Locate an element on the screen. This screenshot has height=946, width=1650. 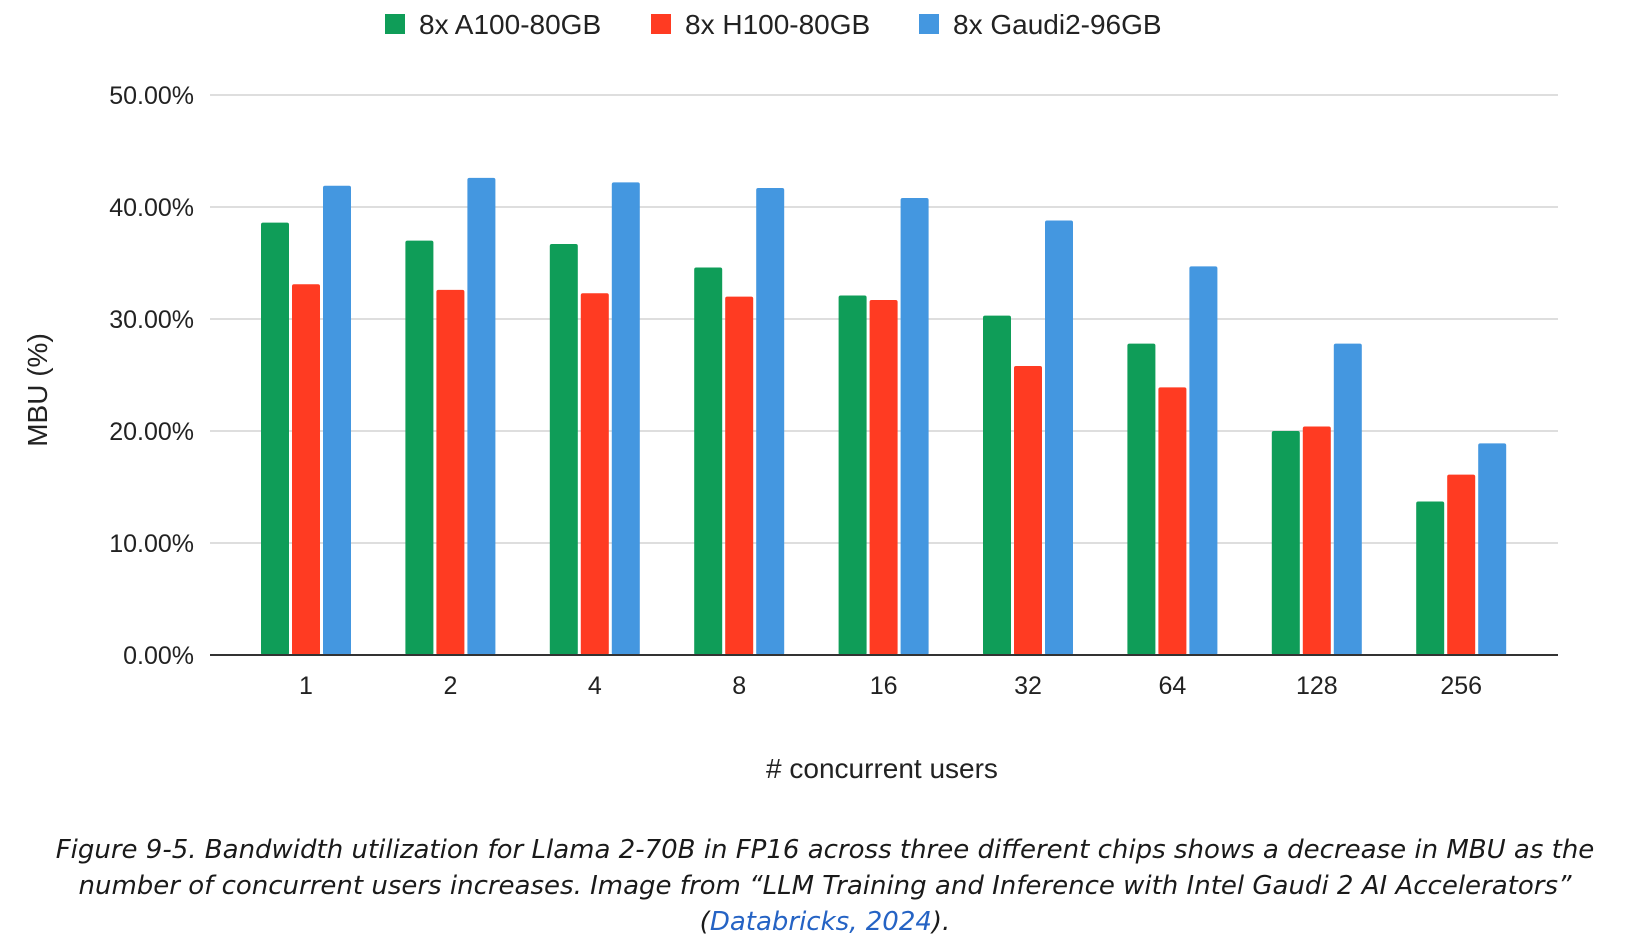
caption-link: Databricks, 2024 is located at coordinates (820, 922).